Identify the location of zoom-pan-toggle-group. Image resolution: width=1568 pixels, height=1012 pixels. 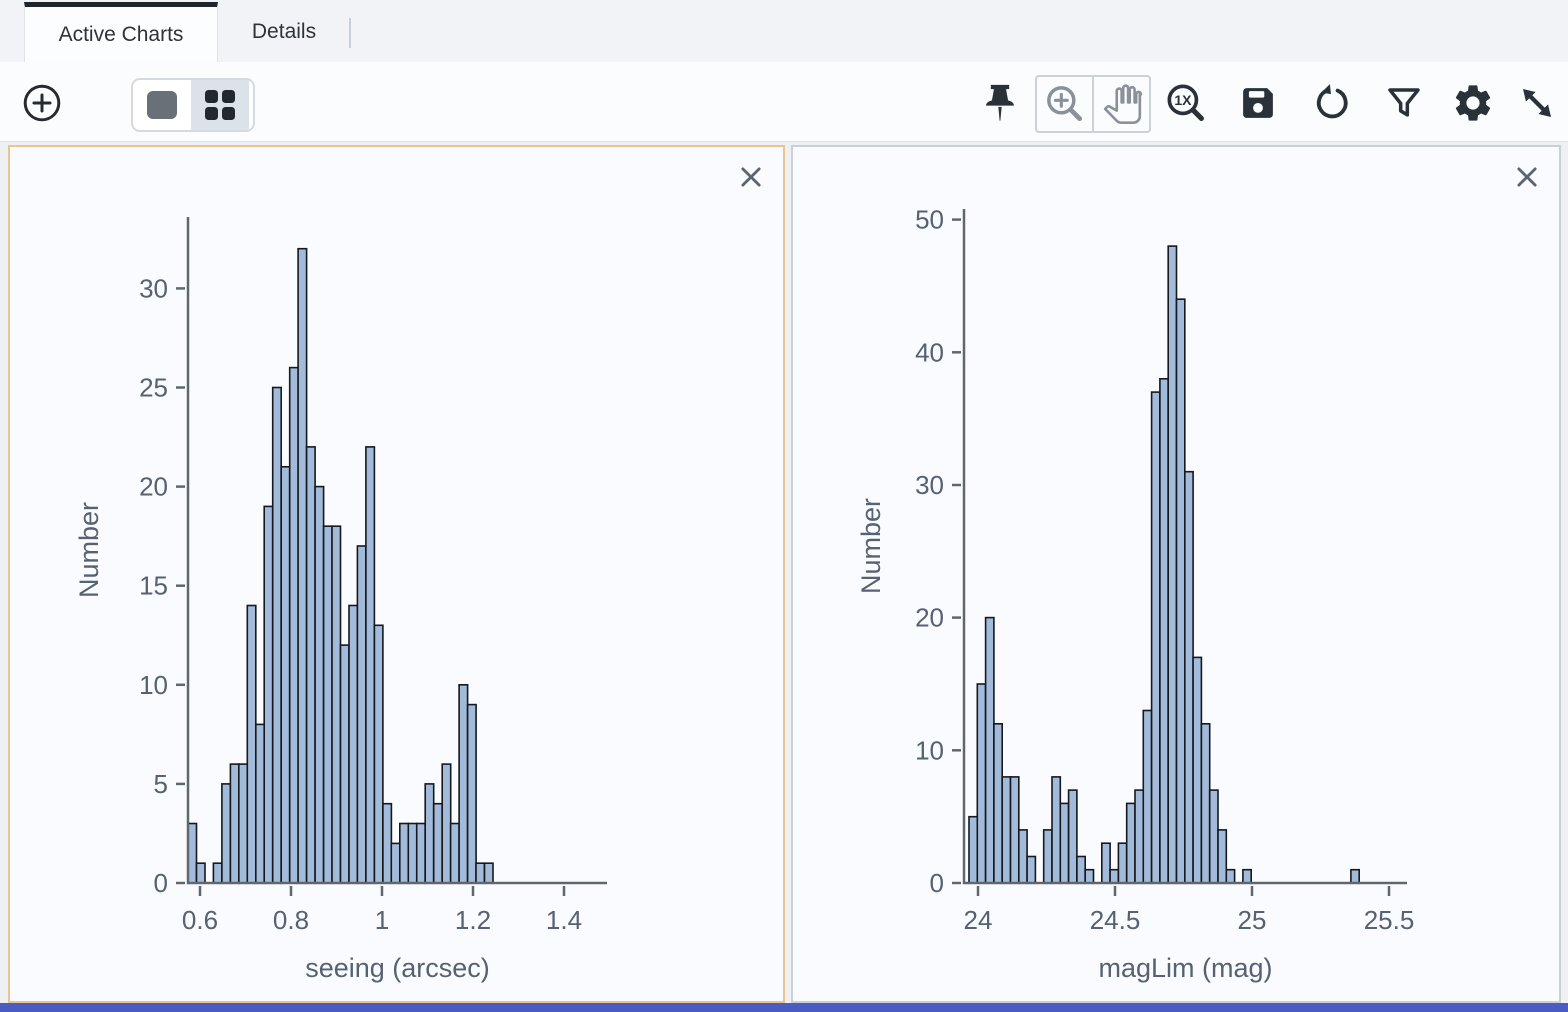
(1093, 104).